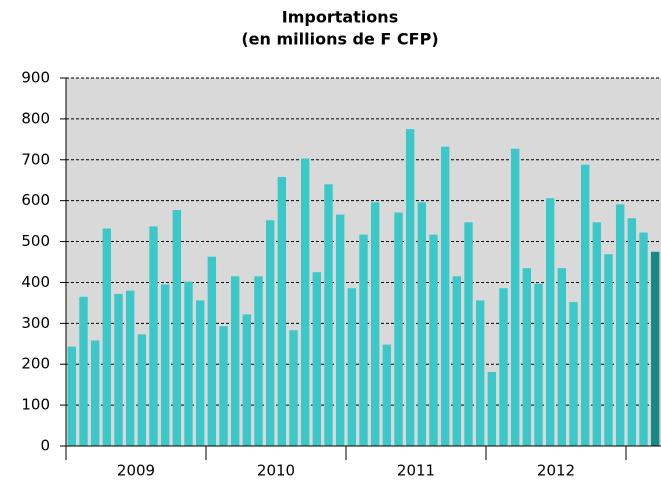 The image size is (661, 485). Describe the element at coordinates (35, 241) in the screenshot. I see `y-tick-label: 500` at that location.